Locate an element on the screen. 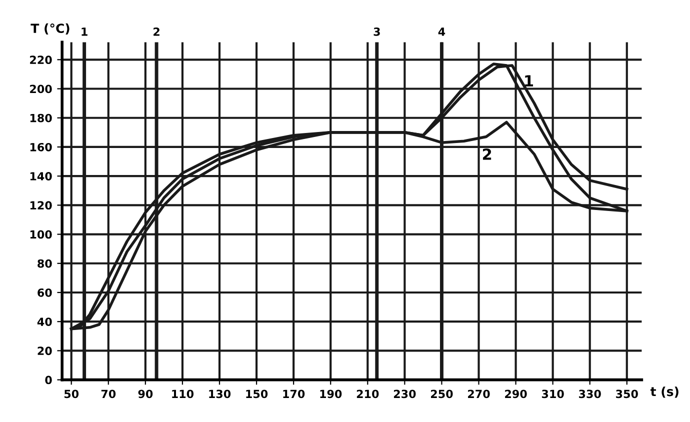 This screenshot has height=422, width=690. x-tick-label: 270 is located at coordinates (479, 394).